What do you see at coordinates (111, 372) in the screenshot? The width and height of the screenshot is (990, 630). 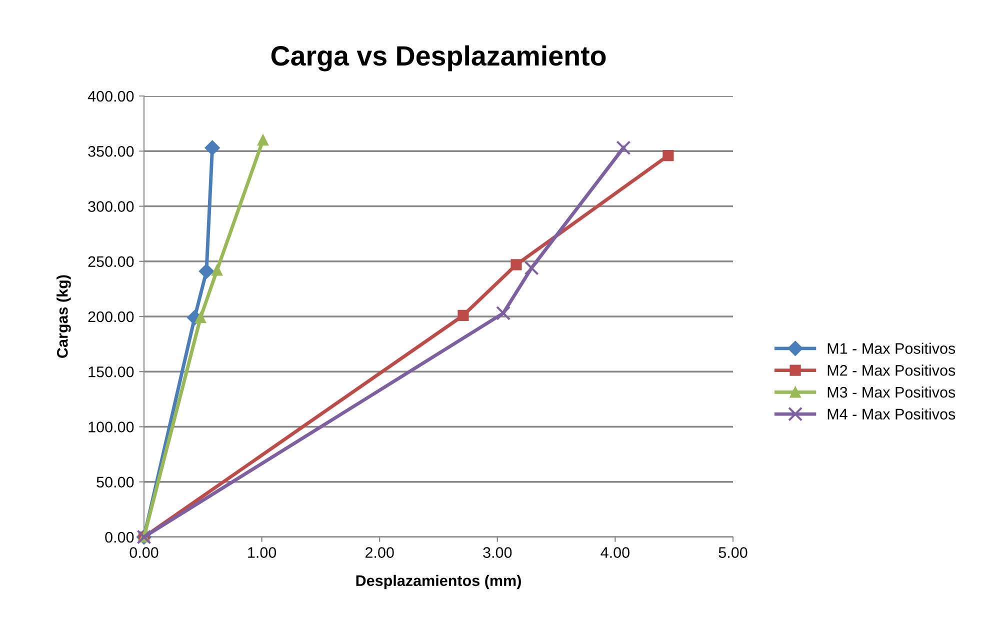 I see `y-tick-label: 150.00` at bounding box center [111, 372].